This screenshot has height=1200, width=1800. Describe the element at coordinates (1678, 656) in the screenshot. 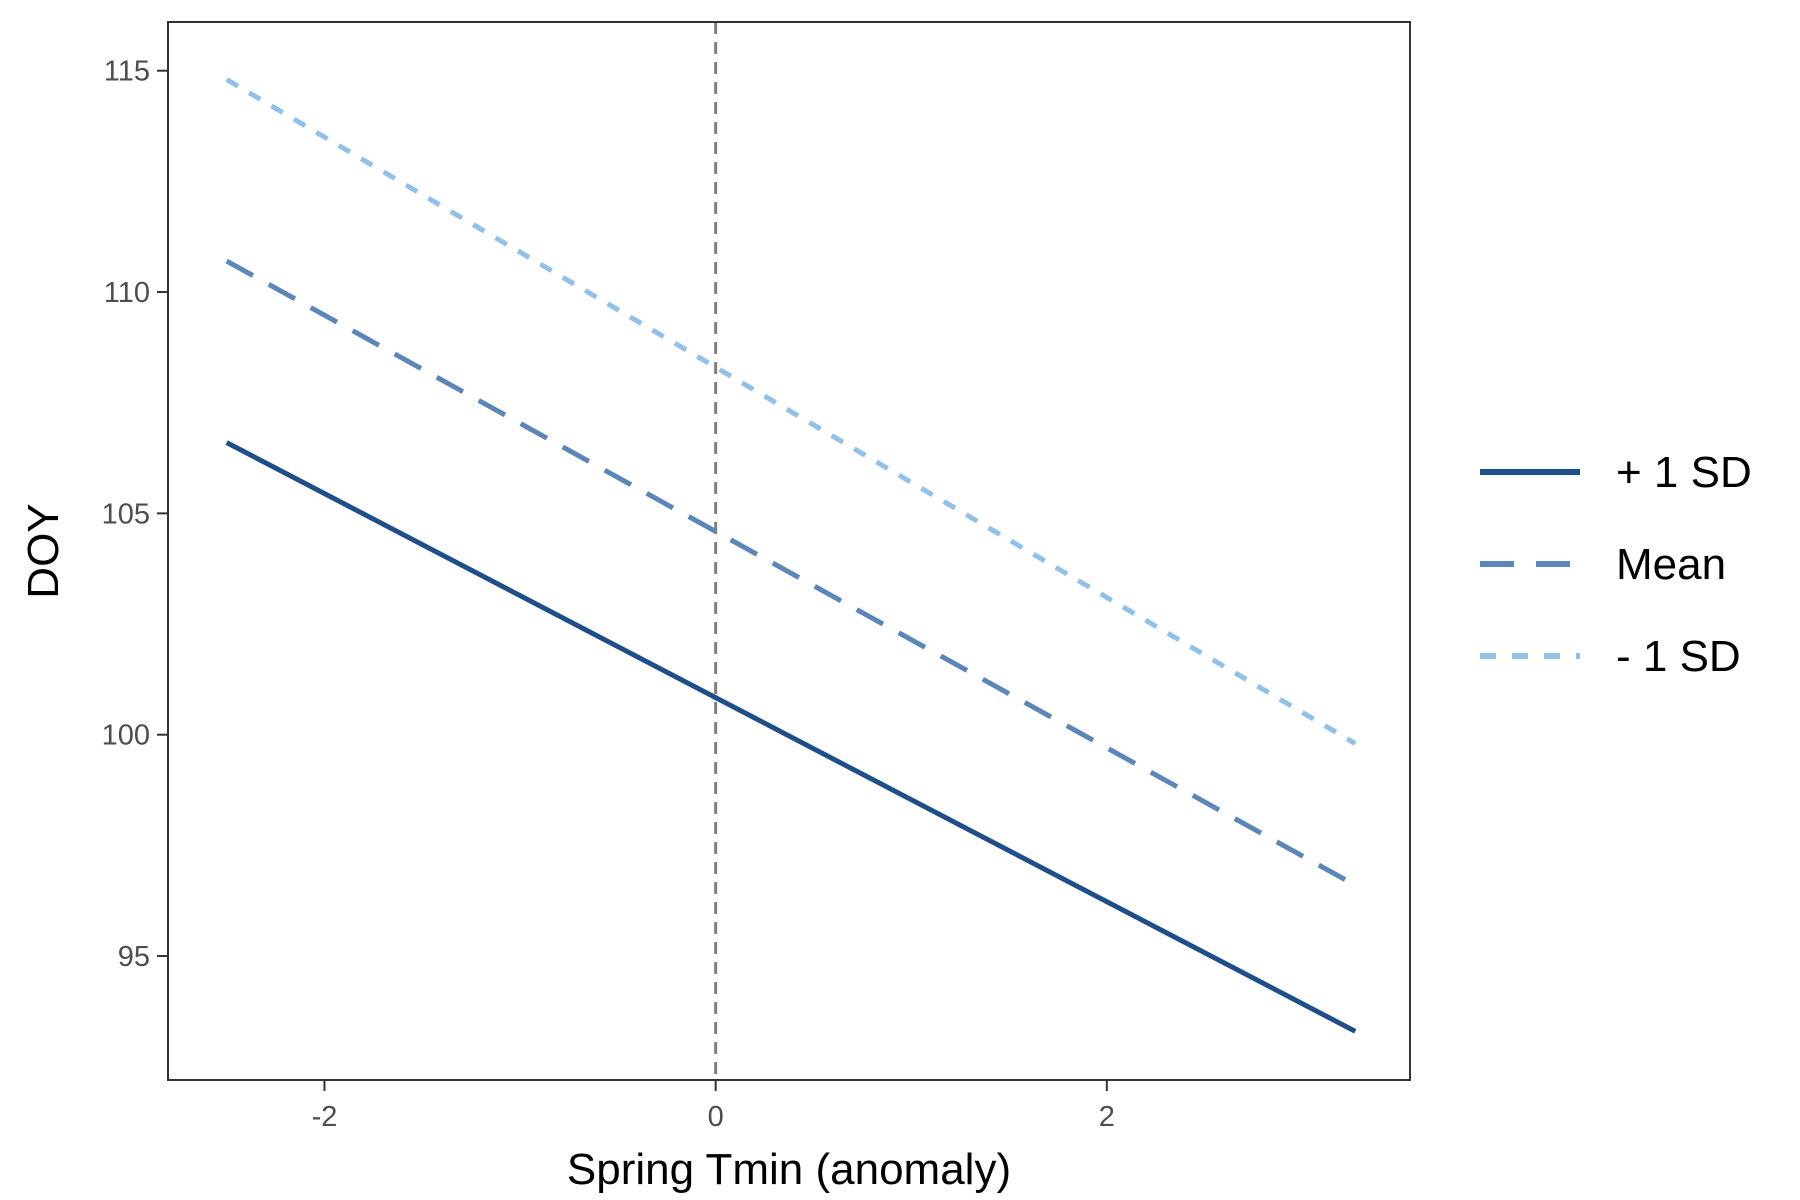

I see `legend-label-2: - 1 SD` at that location.